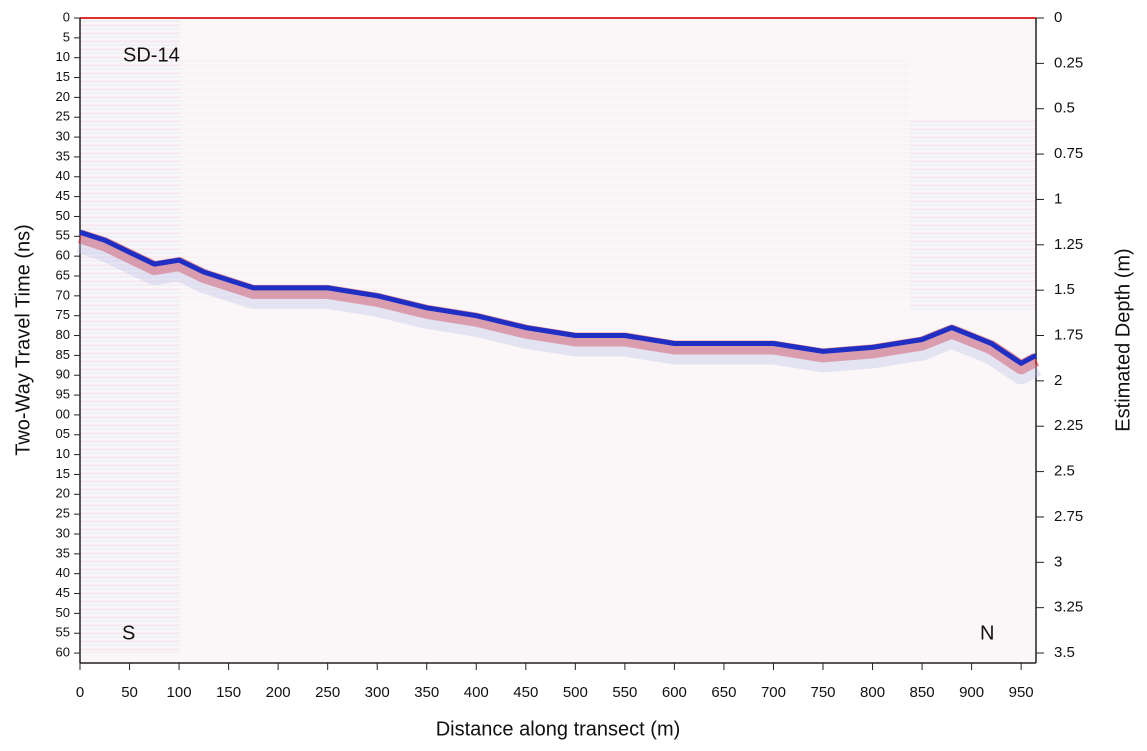  I want to click on x-tick-label: 700, so click(773, 692).